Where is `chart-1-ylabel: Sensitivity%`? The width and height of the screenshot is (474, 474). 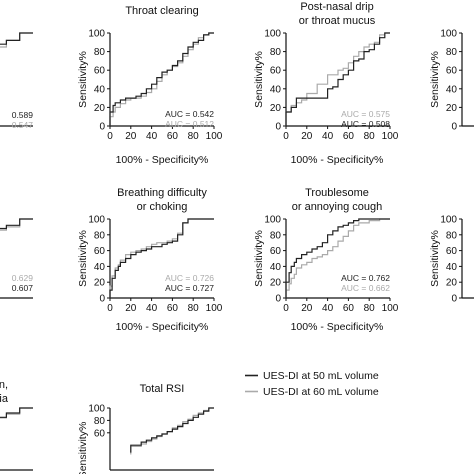
chart-1-ylabel: Sensitivity% is located at coordinates (83, 79).